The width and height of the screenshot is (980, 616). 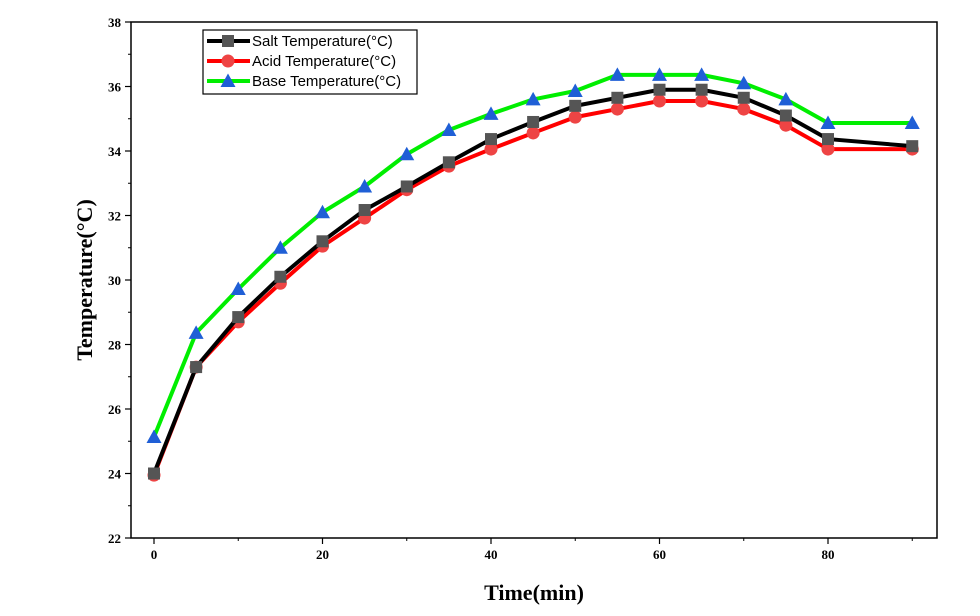 I want to click on y-tick-label: 38, so click(x=115, y=22).